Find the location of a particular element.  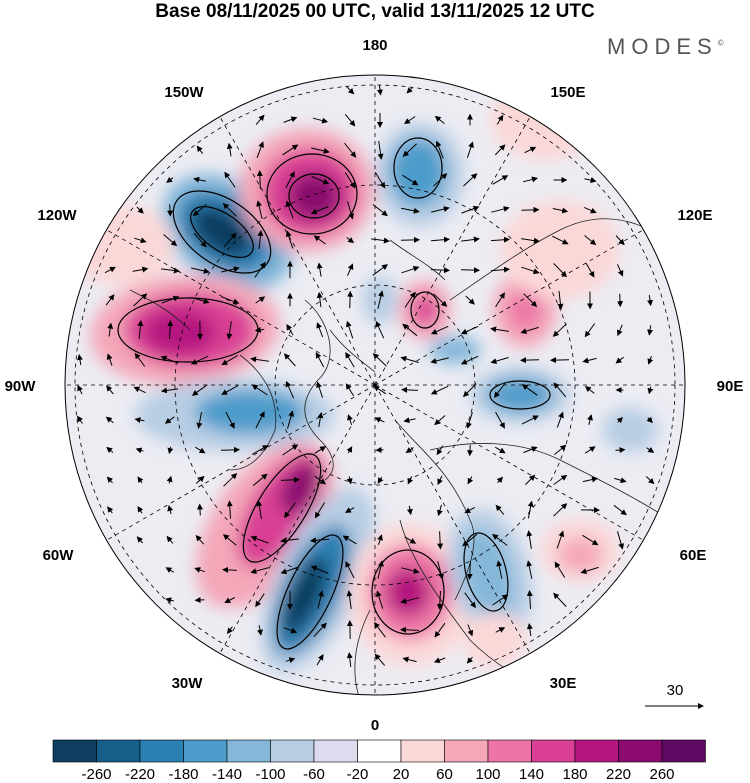

lon-label-90e: 90E is located at coordinates (730, 386).